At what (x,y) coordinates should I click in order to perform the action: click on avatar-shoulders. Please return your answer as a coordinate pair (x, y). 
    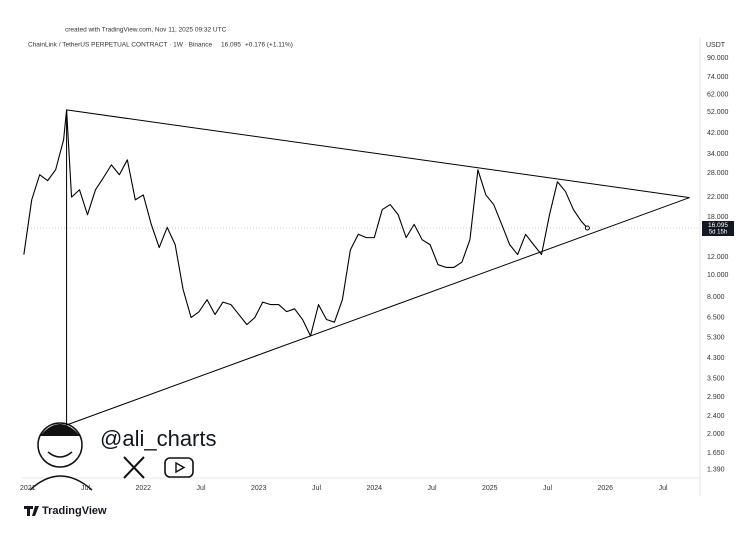
    Looking at the image, I should click on (61, 483).